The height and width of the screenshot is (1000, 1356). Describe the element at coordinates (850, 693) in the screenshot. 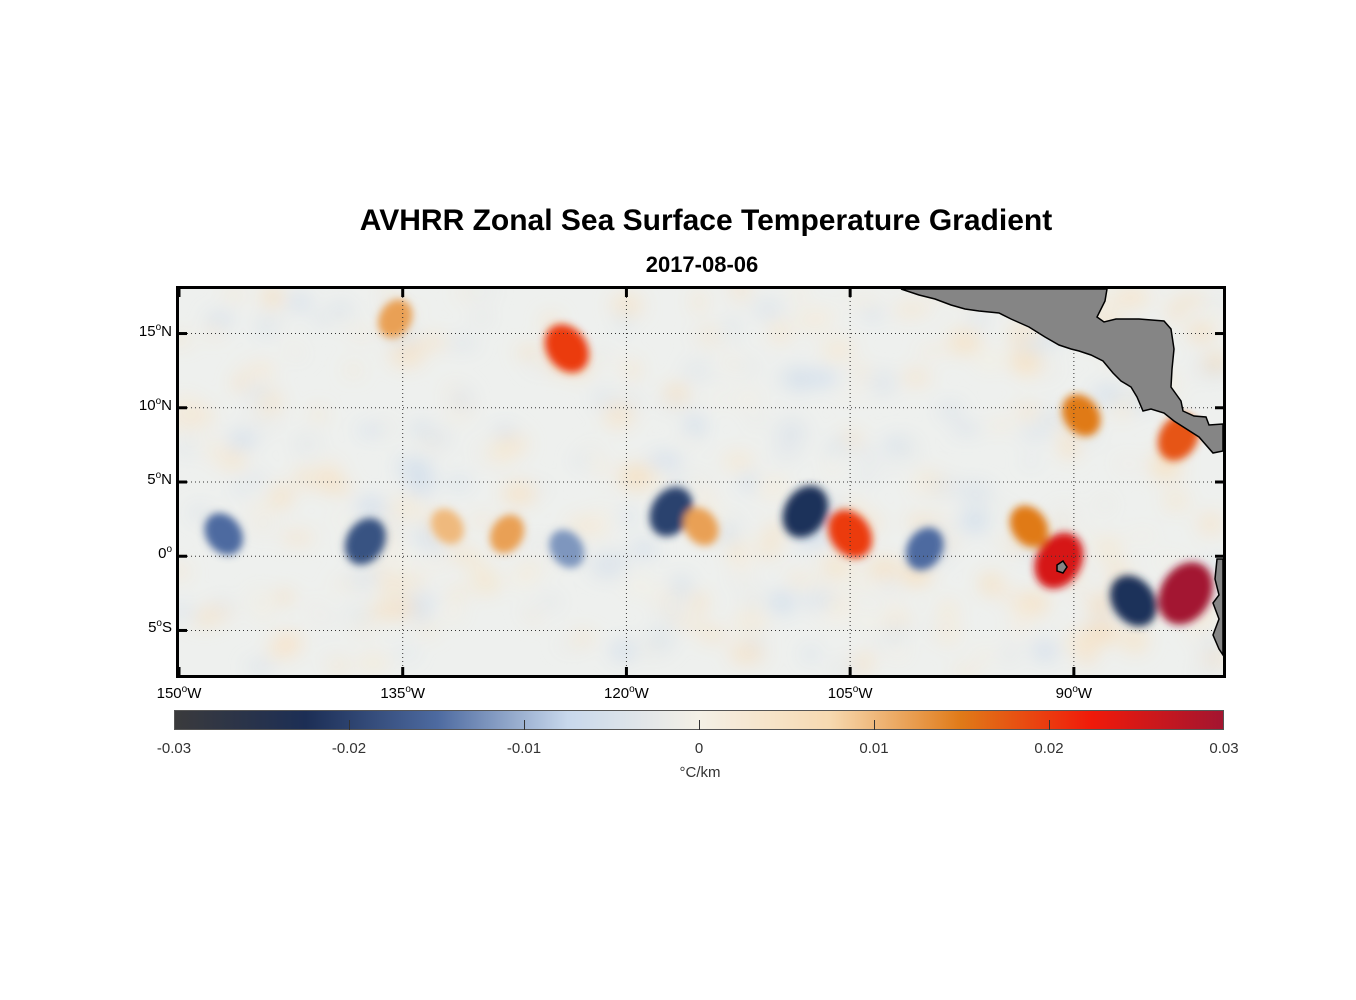

I see `x-tick-label: 105oW` at that location.